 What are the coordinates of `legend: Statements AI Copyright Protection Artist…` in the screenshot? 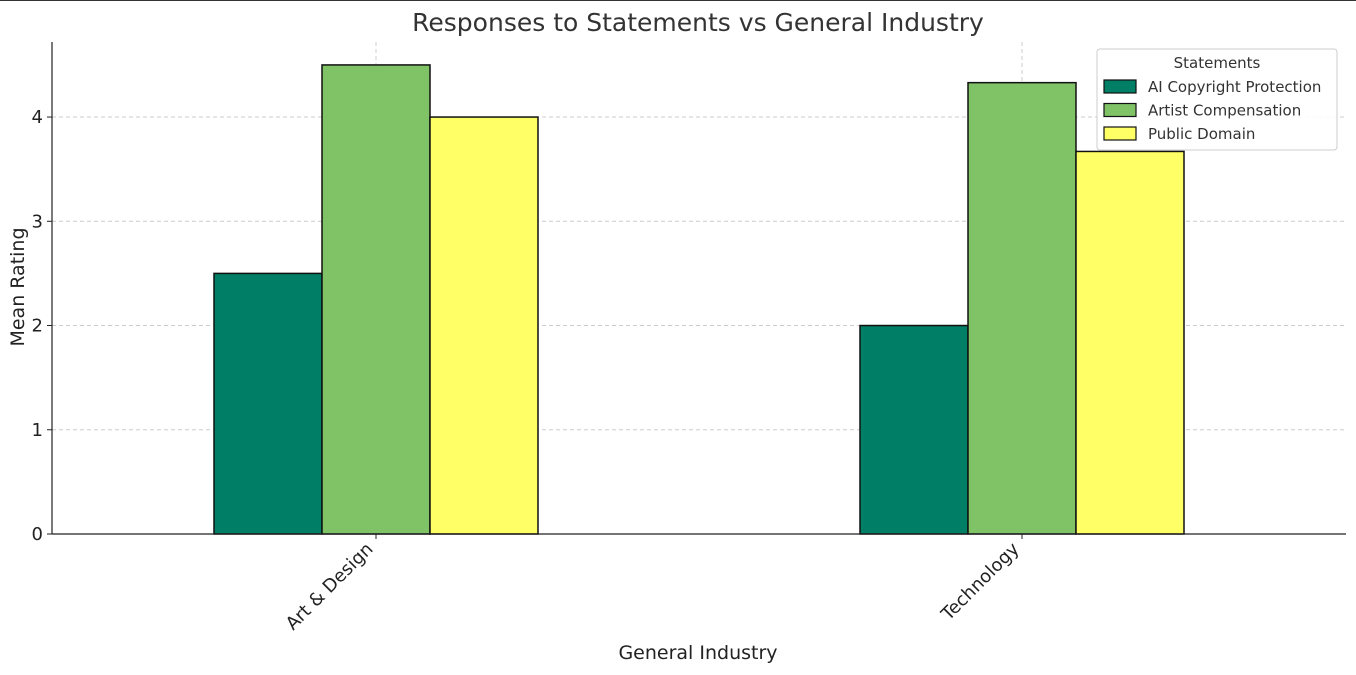 It's located at (1217, 99).